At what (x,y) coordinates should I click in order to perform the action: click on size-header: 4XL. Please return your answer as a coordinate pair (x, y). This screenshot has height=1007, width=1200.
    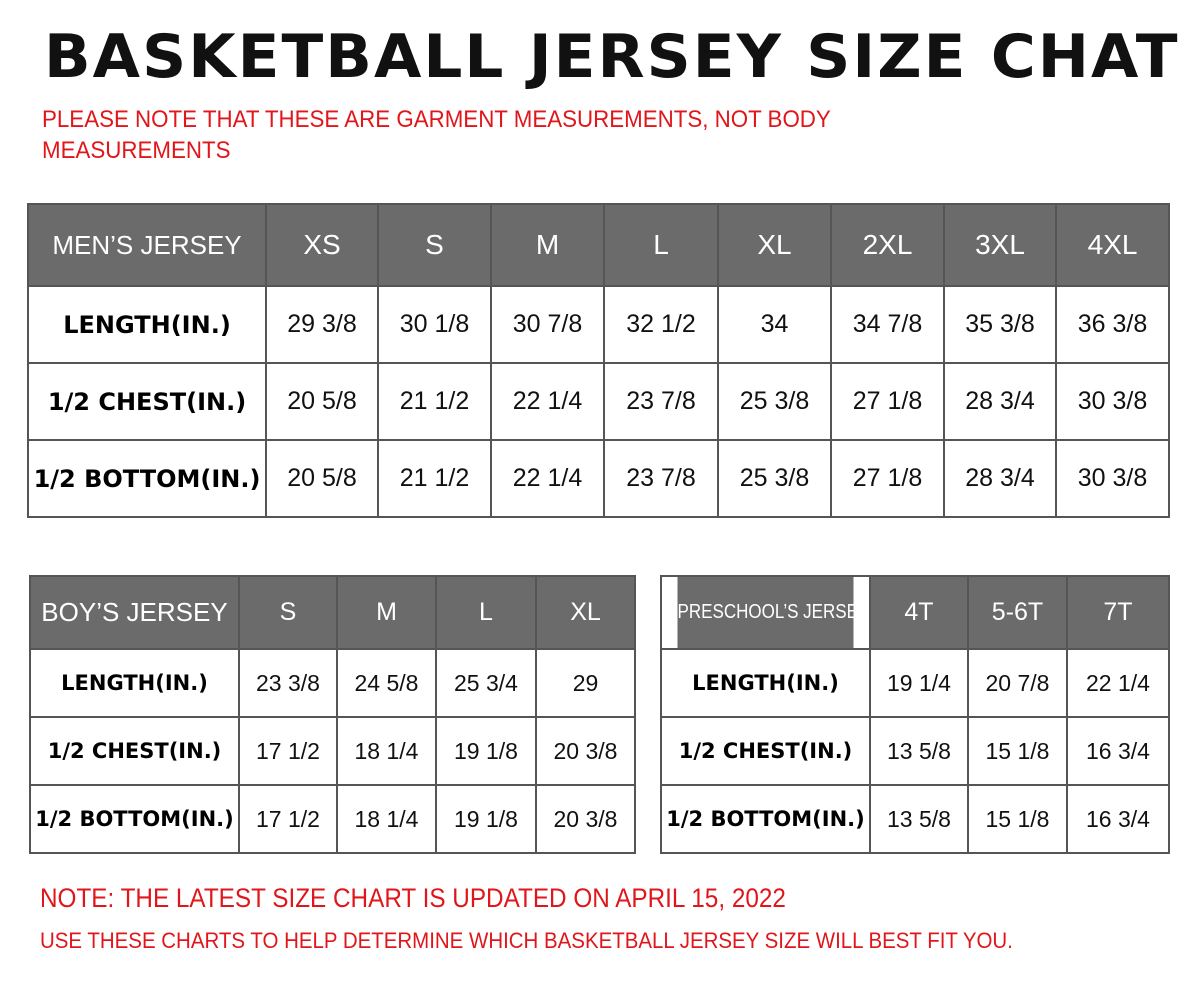
    Looking at the image, I should click on (1112, 245).